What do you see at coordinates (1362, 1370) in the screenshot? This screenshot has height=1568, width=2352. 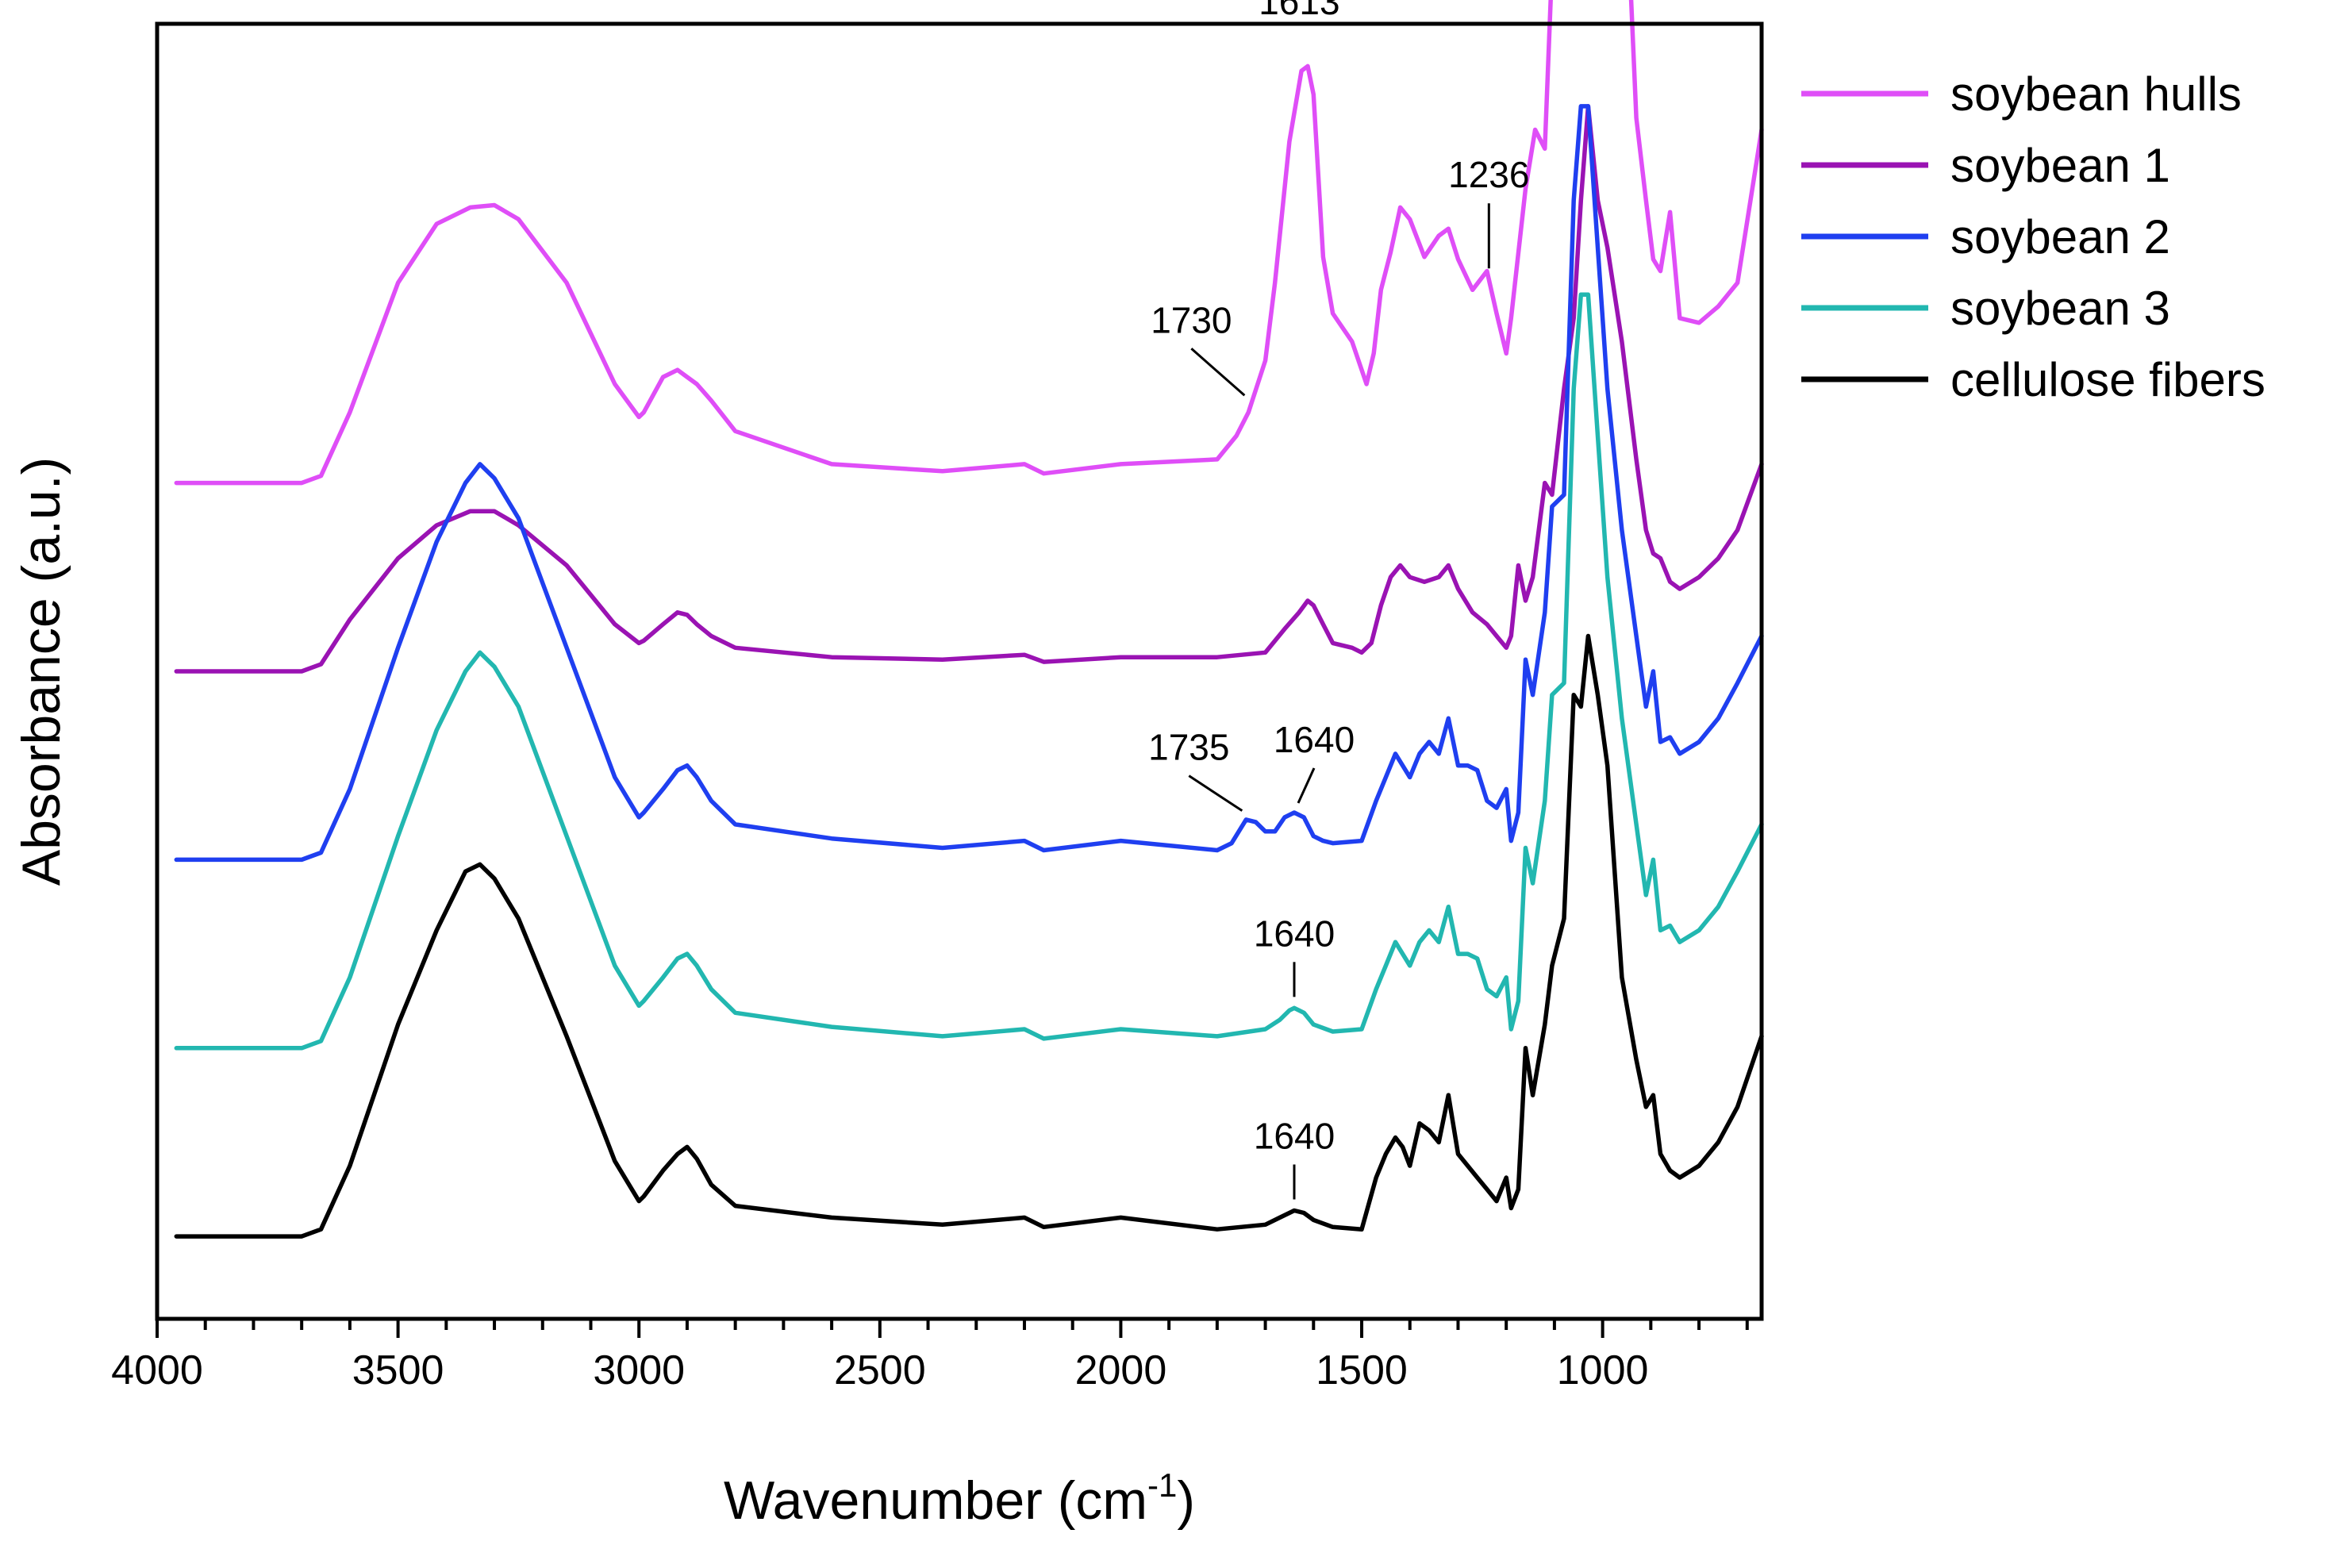 I see `x-tick-label-1500: 1500` at bounding box center [1362, 1370].